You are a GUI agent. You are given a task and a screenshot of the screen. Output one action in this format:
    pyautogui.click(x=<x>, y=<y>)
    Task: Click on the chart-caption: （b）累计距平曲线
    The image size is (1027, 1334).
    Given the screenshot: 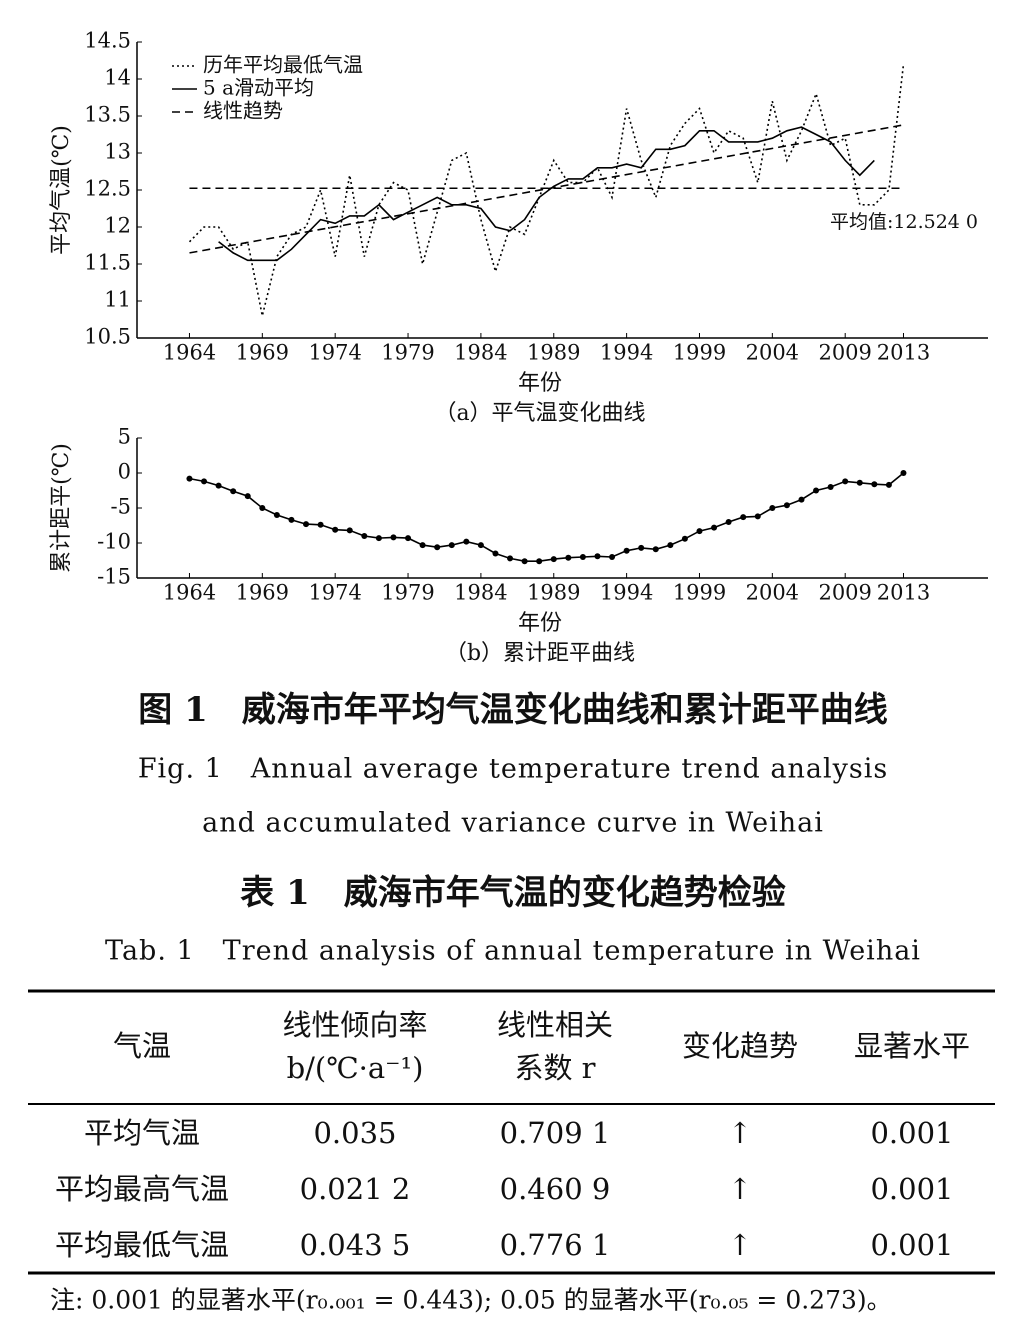 What is the action you would take?
    pyautogui.click(x=540, y=653)
    